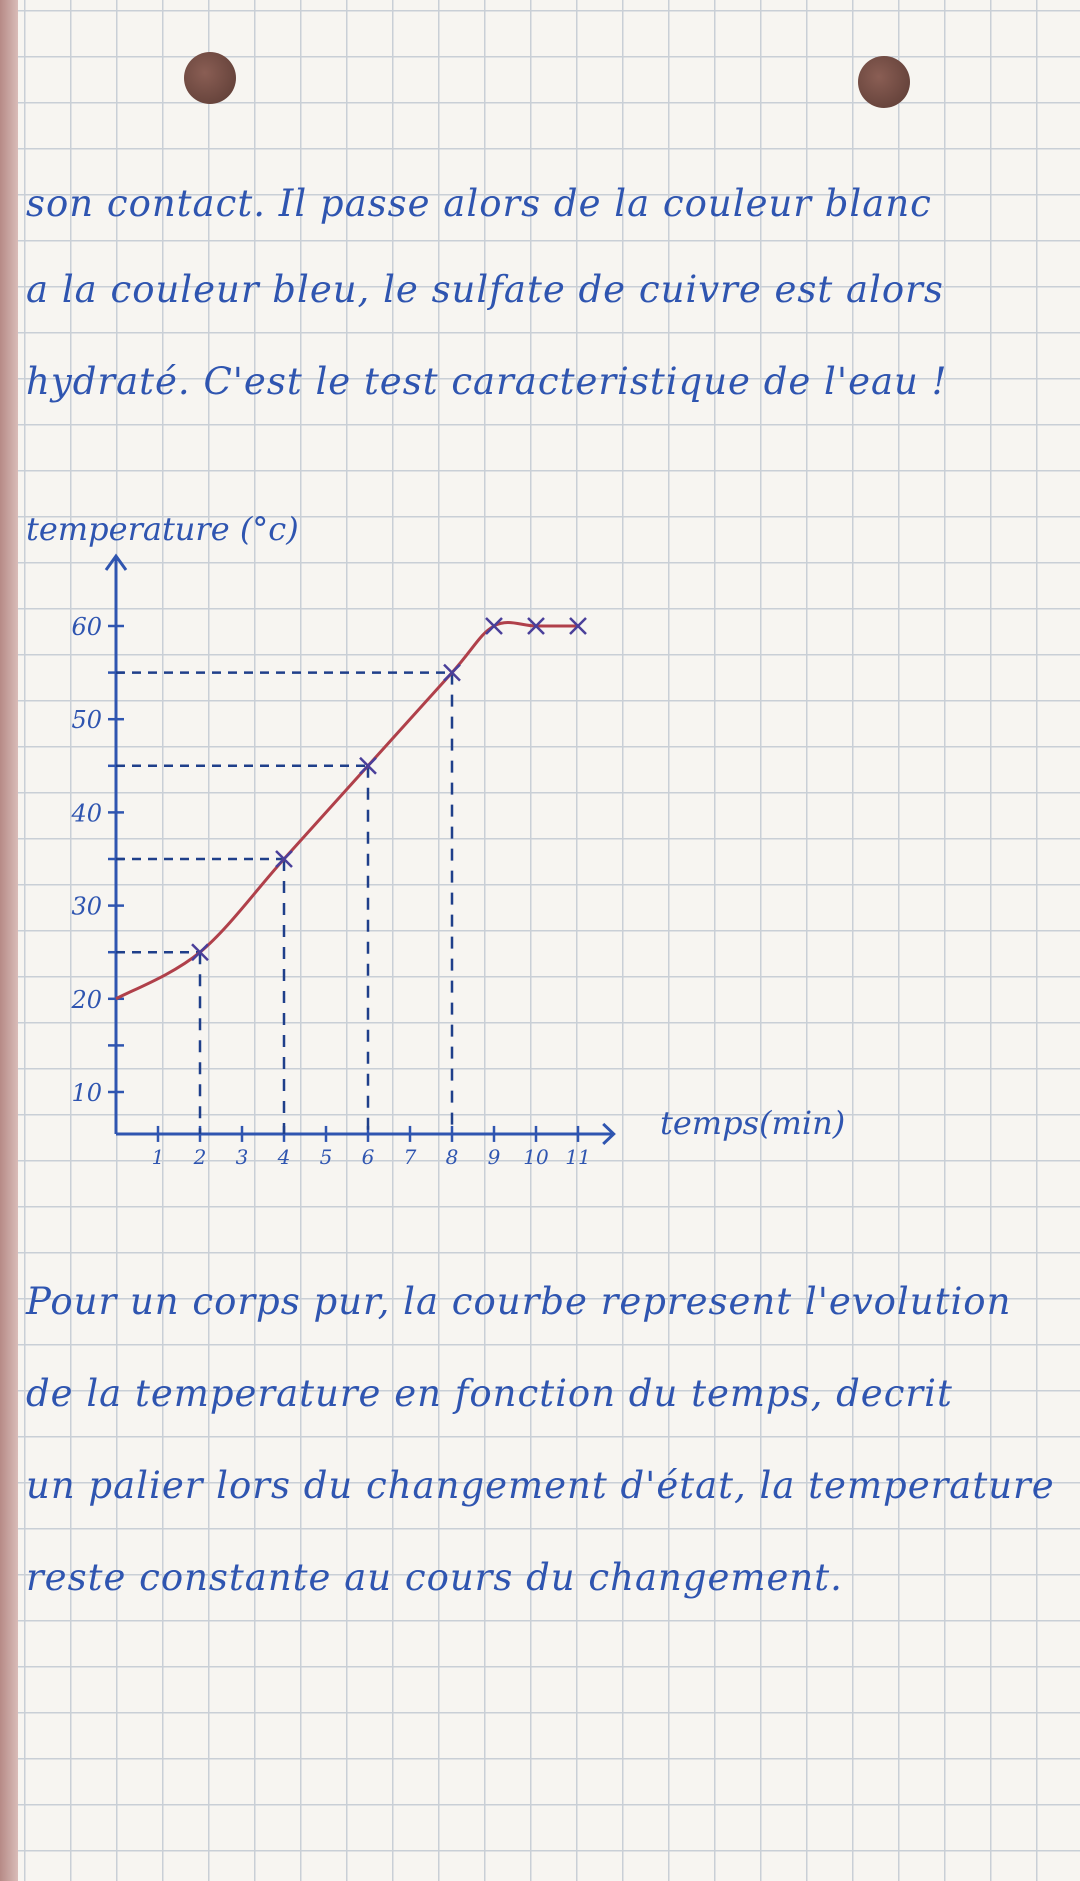 This screenshot has width=1080, height=1881. What do you see at coordinates (116, 562) in the screenshot?
I see `y-axis-arrow-icon` at bounding box center [116, 562].